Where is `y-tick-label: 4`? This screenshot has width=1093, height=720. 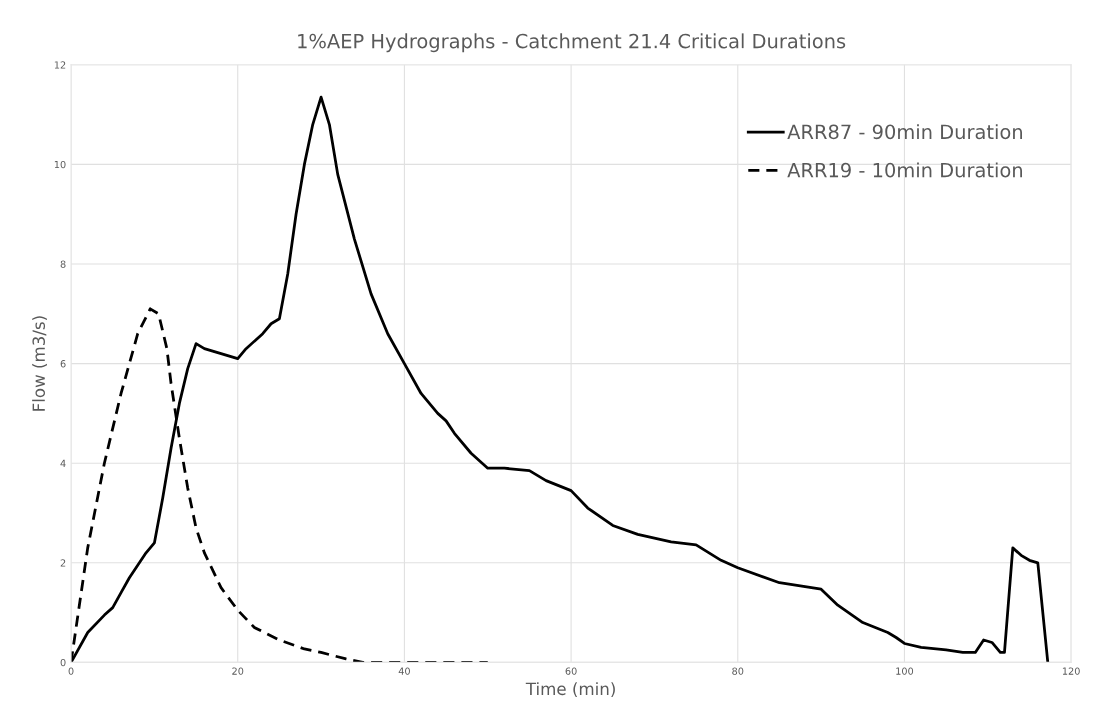
y-tick-label: 4 is located at coordinates (63, 463).